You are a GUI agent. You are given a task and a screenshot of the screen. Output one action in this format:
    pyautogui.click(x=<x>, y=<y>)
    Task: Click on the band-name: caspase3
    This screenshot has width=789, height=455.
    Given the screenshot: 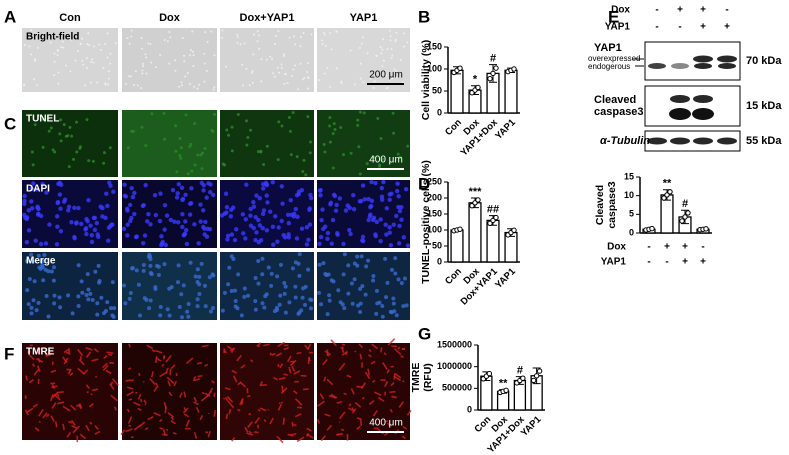 What is the action you would take?
    pyautogui.click(x=619, y=112)
    